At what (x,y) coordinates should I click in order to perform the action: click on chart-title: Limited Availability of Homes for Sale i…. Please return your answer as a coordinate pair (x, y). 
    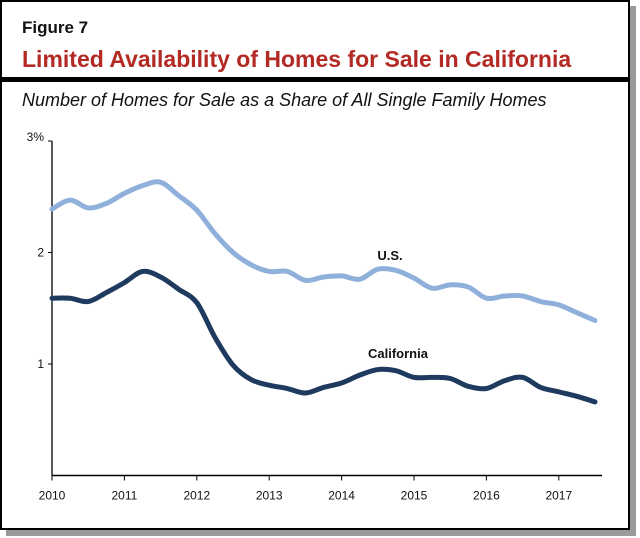
    Looking at the image, I should click on (297, 59).